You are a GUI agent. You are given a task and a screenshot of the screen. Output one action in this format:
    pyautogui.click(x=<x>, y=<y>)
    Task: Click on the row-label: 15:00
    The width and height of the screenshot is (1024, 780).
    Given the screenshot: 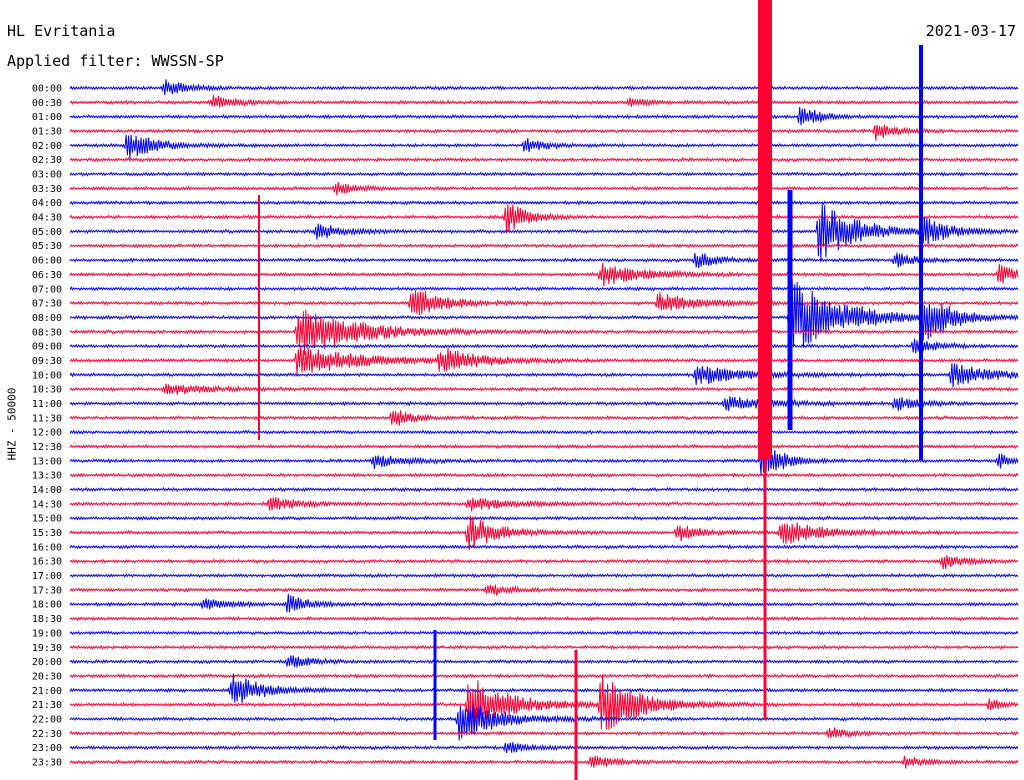 What is the action you would take?
    pyautogui.click(x=47, y=519)
    